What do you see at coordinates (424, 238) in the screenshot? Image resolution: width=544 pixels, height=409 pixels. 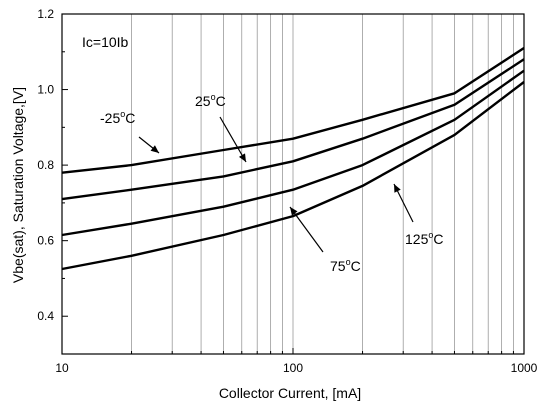 I see `series-label: 125oC` at bounding box center [424, 238].